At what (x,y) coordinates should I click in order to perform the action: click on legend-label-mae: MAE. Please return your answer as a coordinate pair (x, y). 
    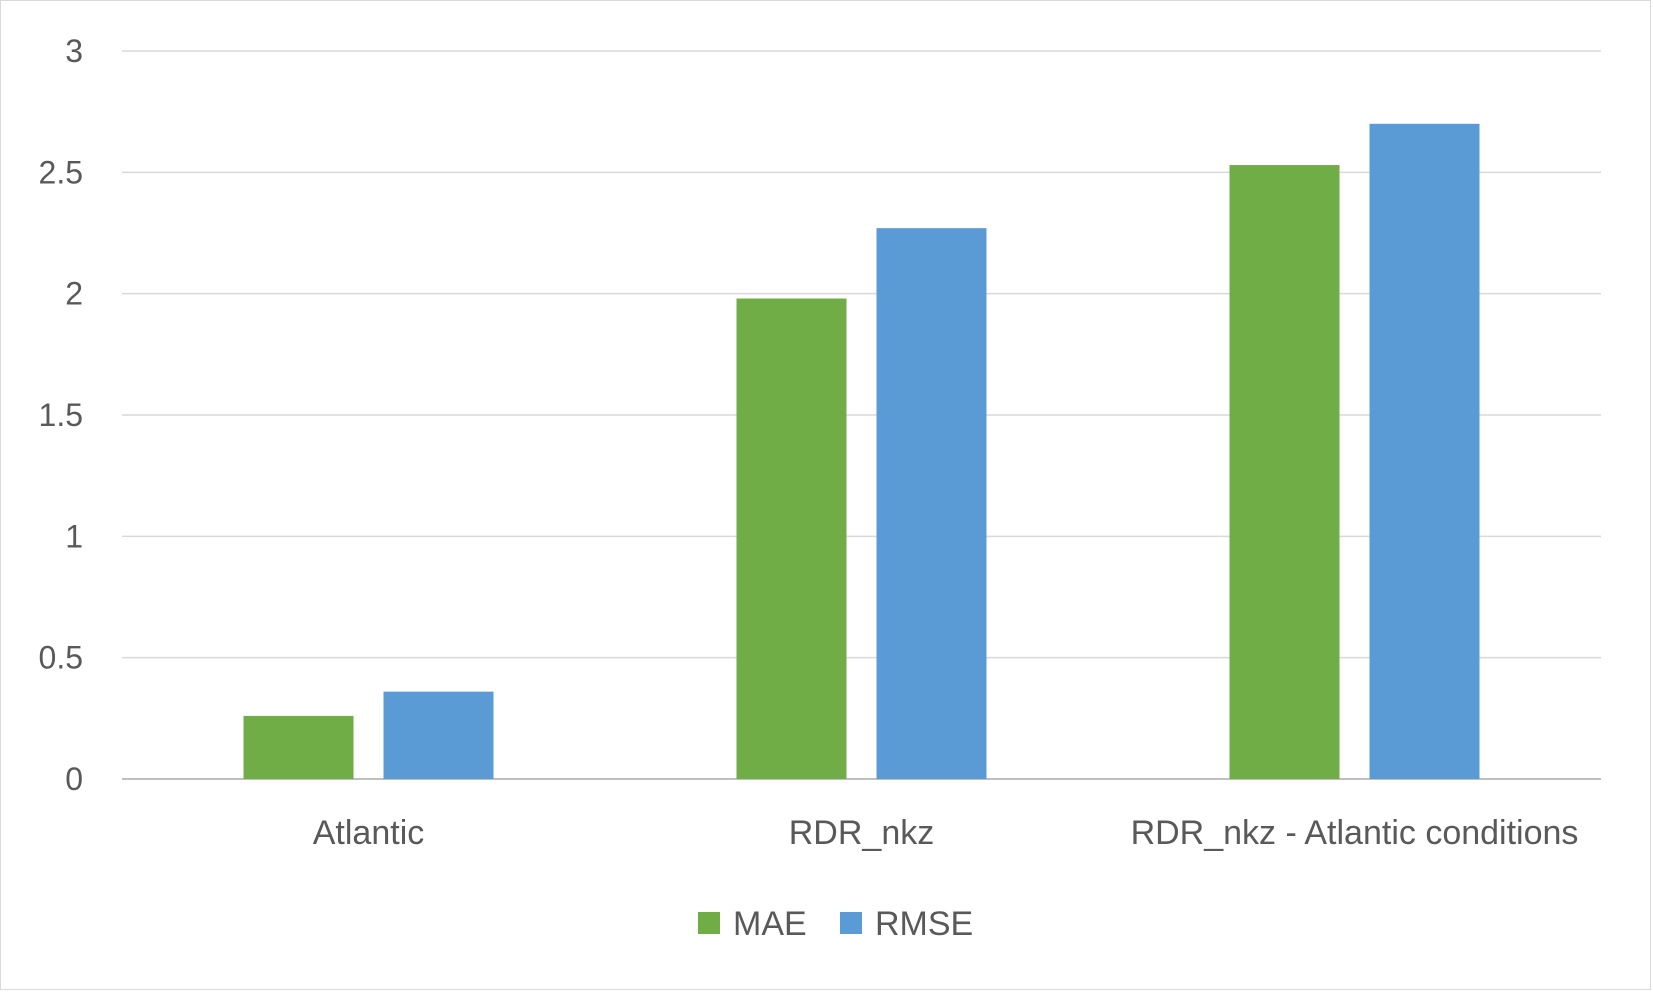
    Looking at the image, I should click on (770, 924).